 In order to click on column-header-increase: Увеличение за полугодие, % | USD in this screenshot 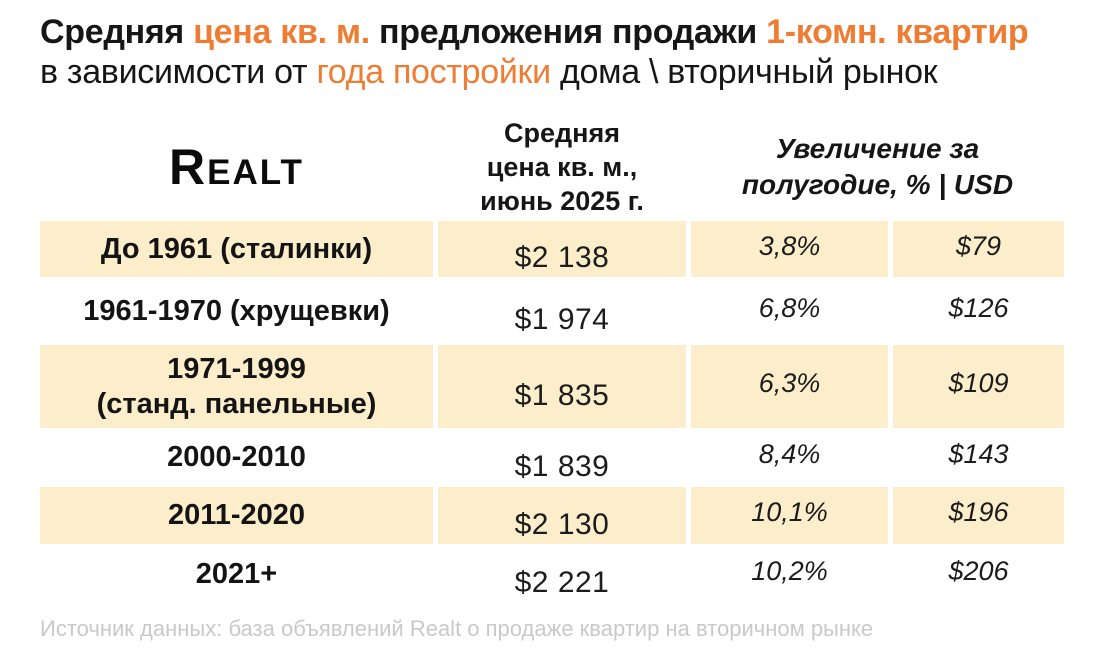, I will do `click(877, 166)`.